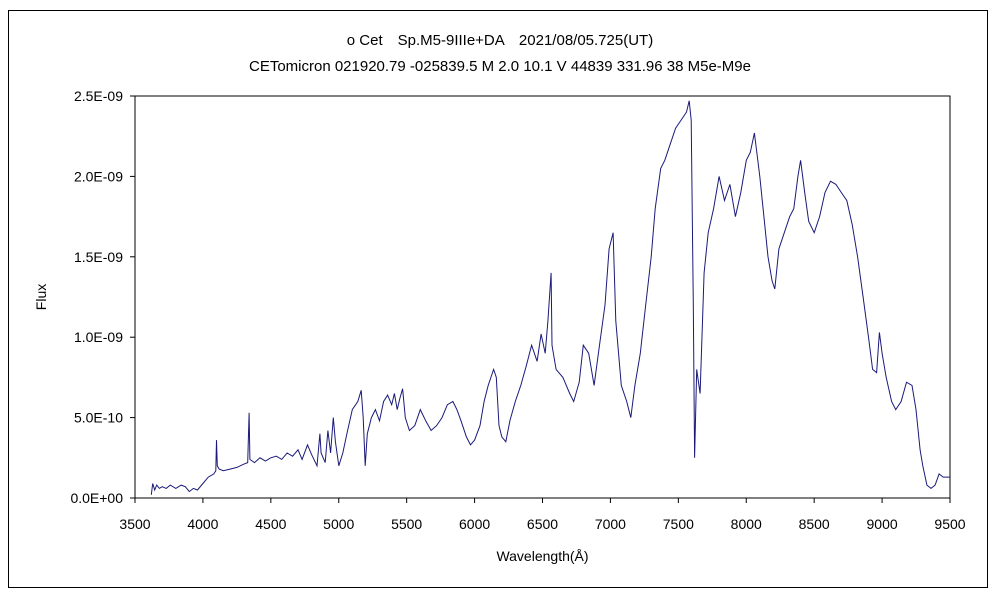 This screenshot has width=1000, height=600. I want to click on x-tick-label: 6500, so click(542, 524).